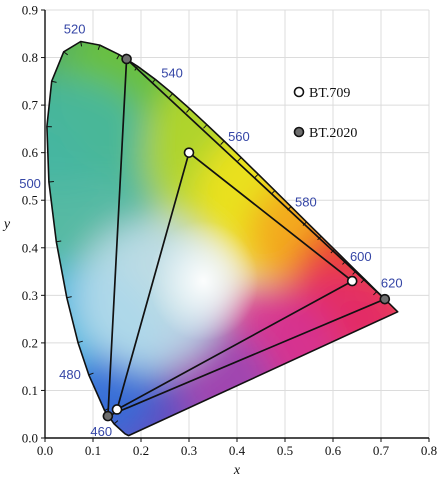  Describe the element at coordinates (285, 450) in the screenshot. I see `x-tick-label-5: 0.5` at that location.